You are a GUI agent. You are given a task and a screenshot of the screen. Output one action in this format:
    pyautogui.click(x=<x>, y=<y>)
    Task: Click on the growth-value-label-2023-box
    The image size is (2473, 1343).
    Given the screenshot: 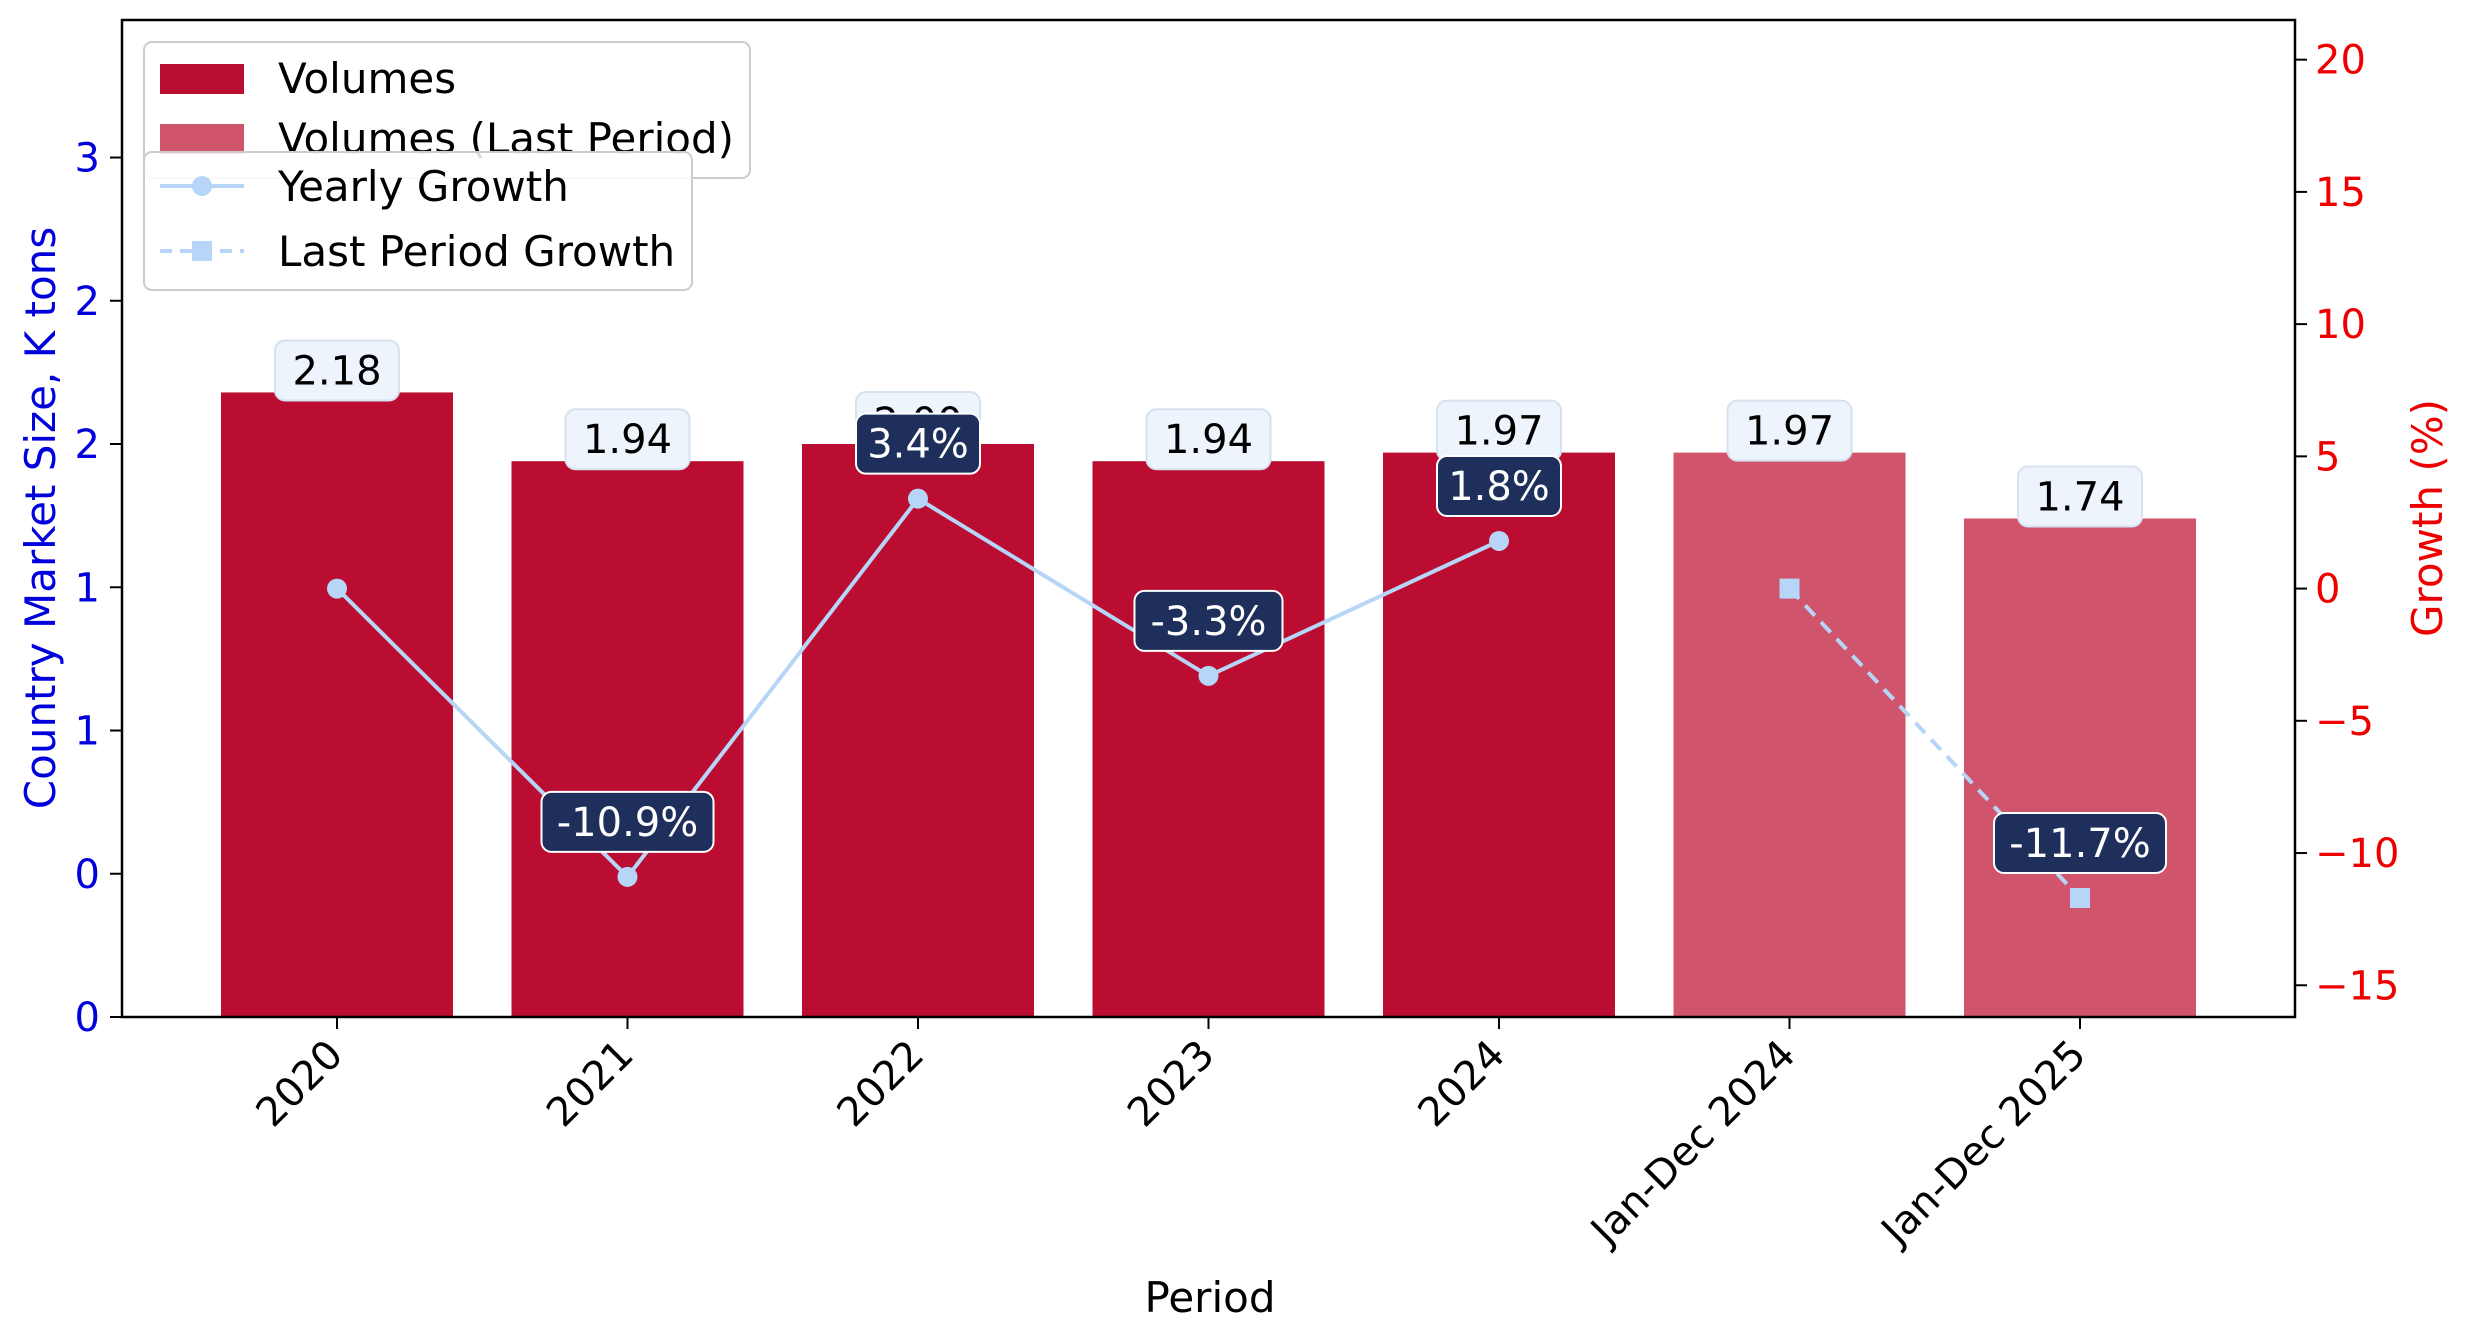 What is the action you would take?
    pyautogui.click(x=1208, y=620)
    